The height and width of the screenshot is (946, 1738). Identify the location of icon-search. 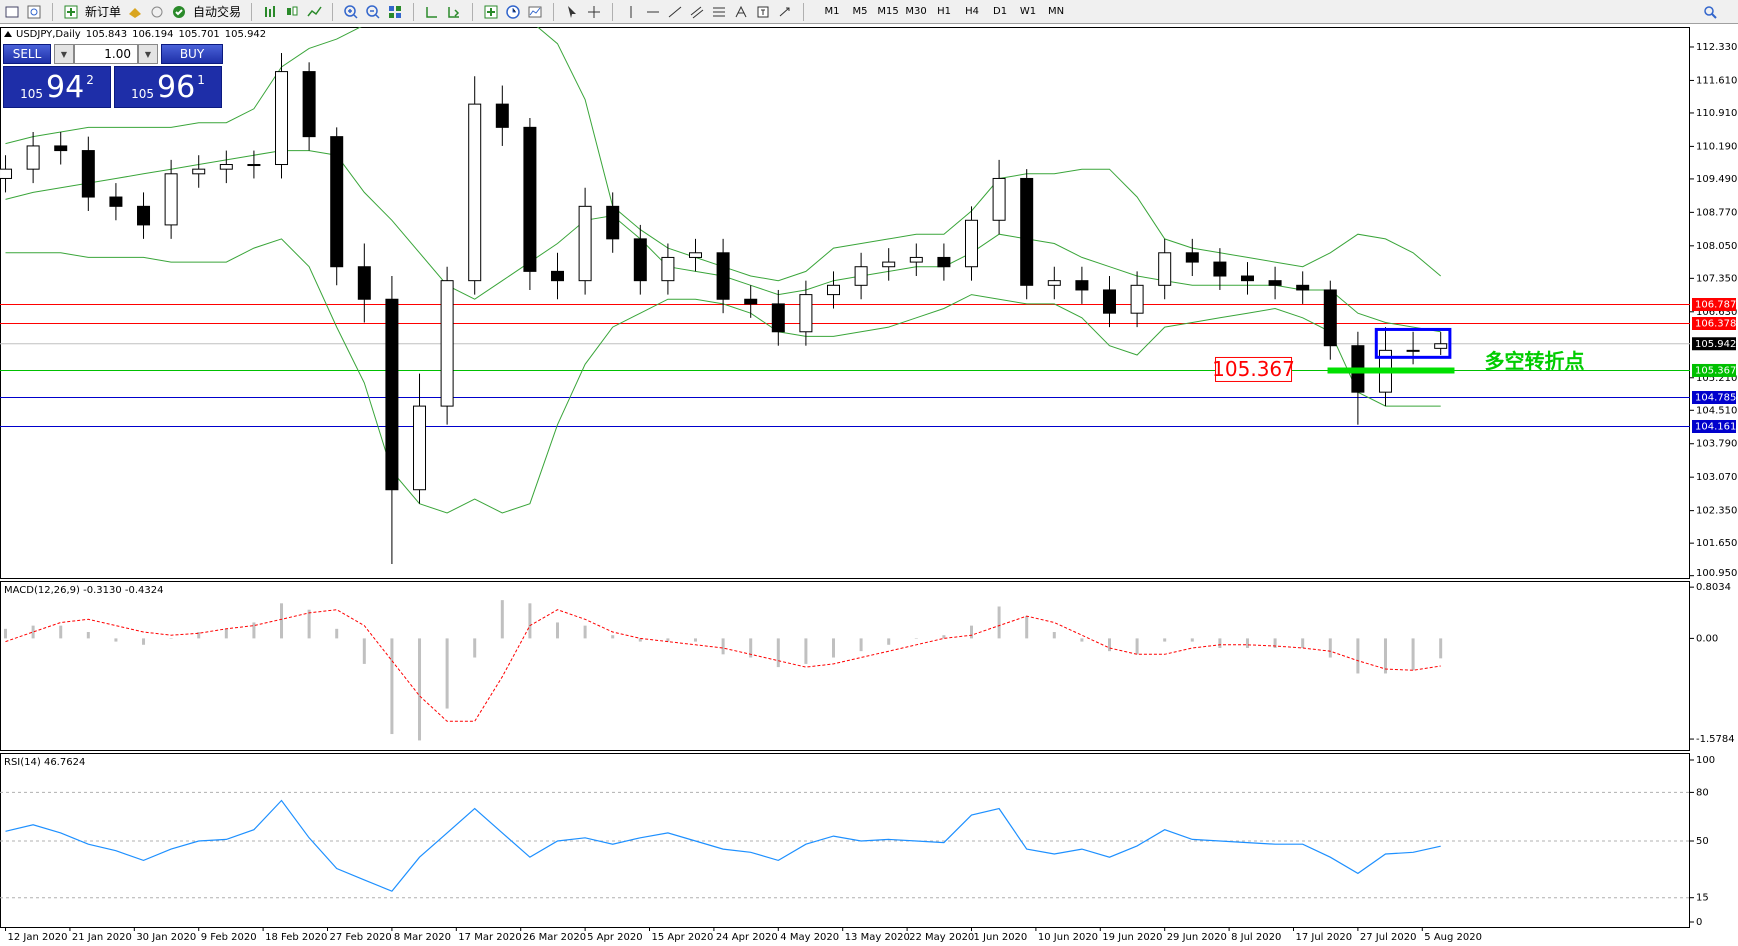
(1710, 12).